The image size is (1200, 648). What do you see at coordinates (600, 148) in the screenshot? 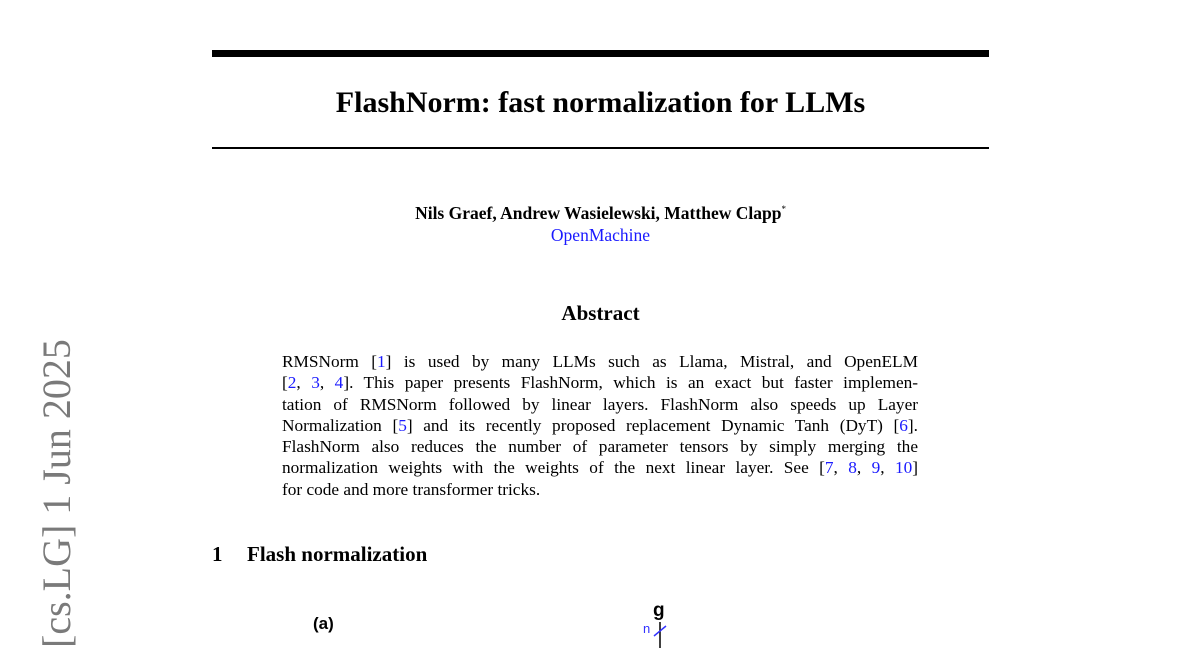
I see `title-rule-bottom` at bounding box center [600, 148].